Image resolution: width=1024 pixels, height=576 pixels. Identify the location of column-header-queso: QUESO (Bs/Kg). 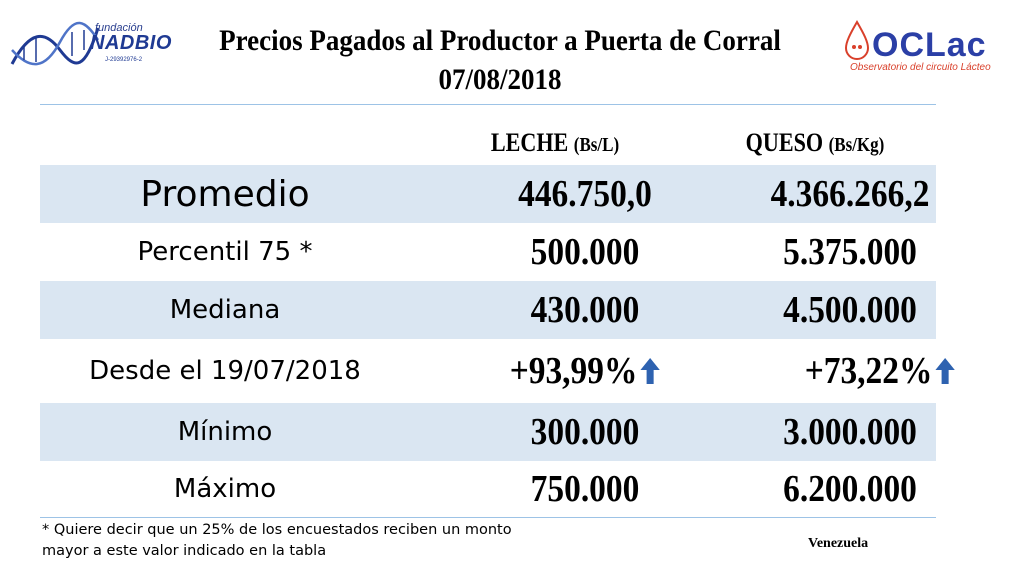
(815, 143).